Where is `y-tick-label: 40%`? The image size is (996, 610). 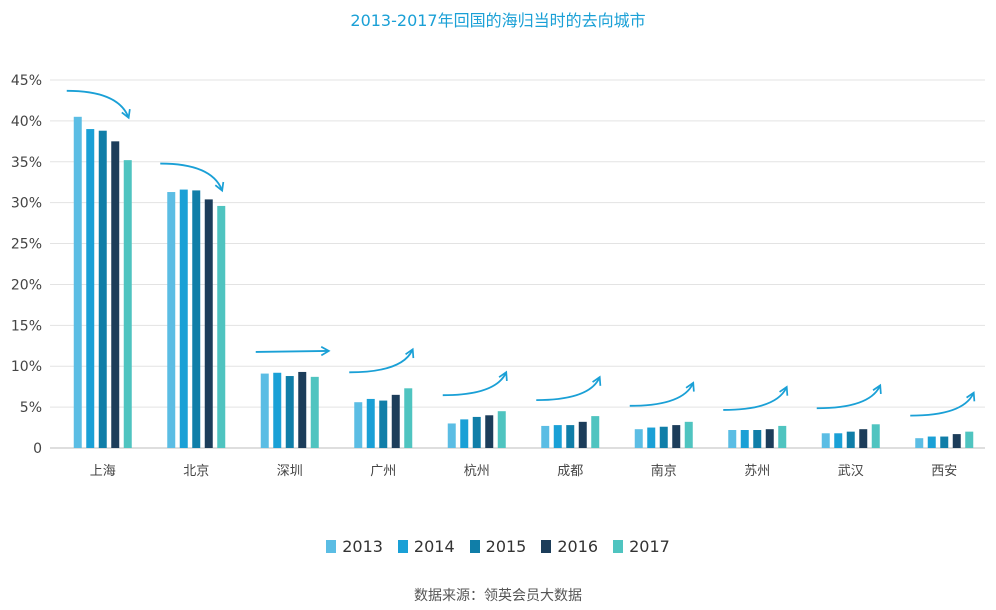
y-tick-label: 40% is located at coordinates (26, 122).